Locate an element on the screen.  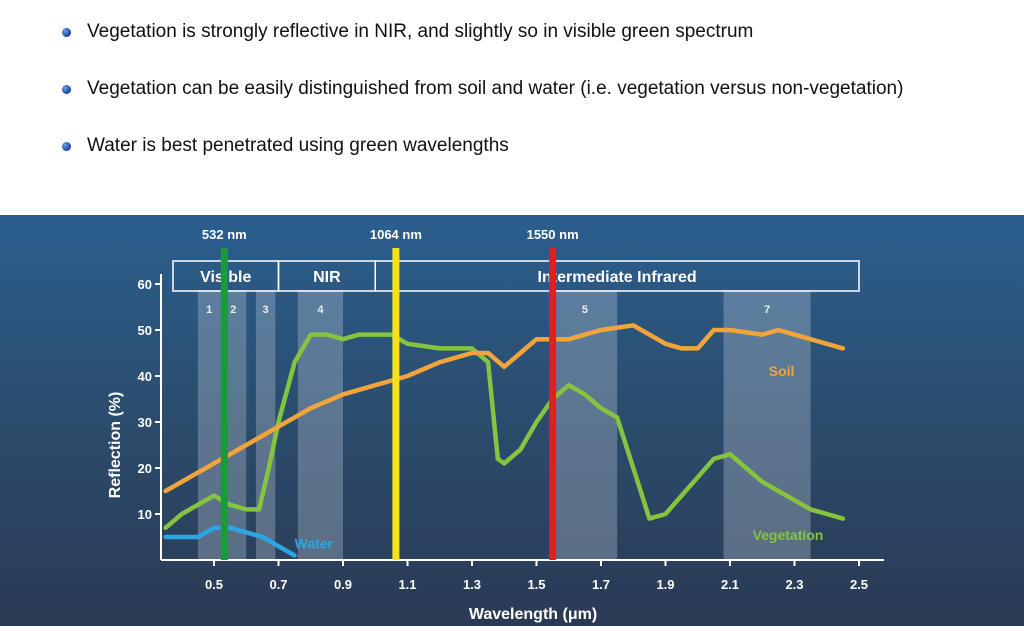
x-tick-label: 1.3 is located at coordinates (472, 584).